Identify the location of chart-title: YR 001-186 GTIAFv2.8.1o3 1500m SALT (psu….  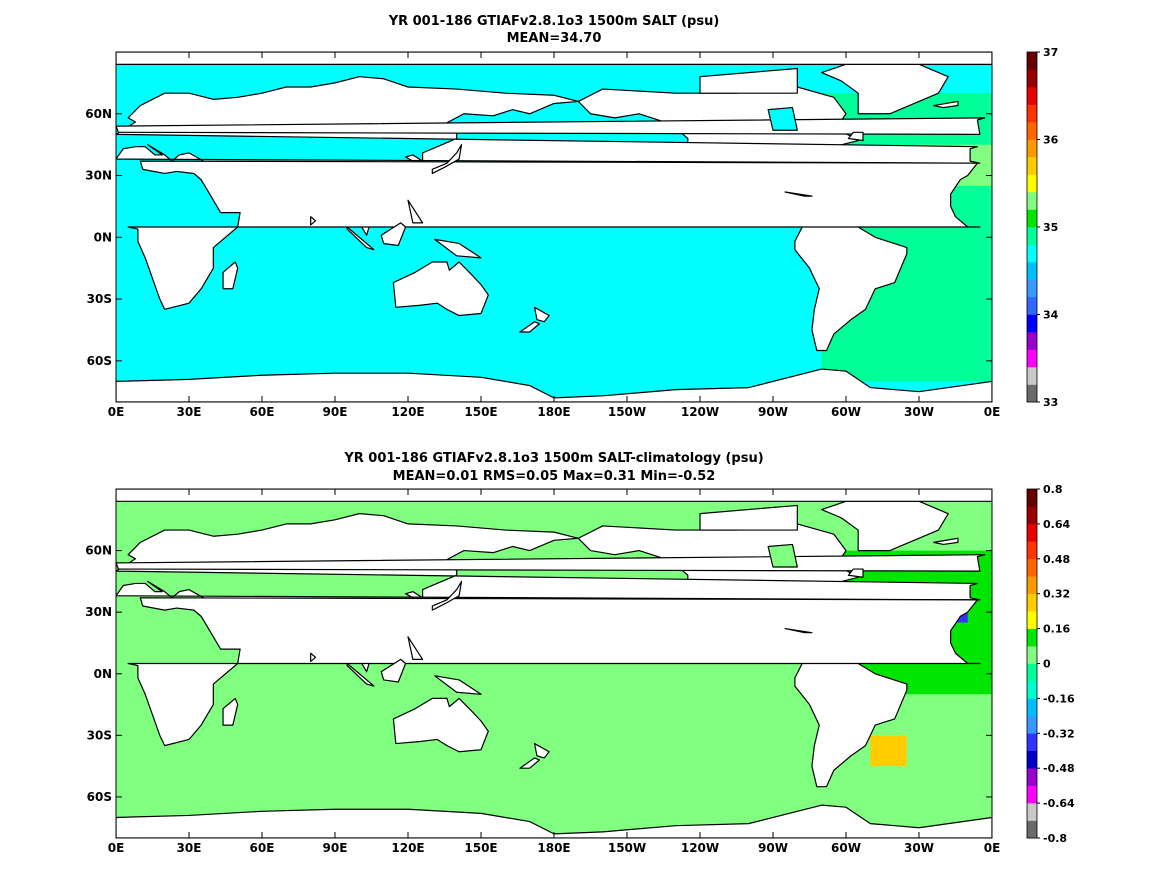
(554, 21).